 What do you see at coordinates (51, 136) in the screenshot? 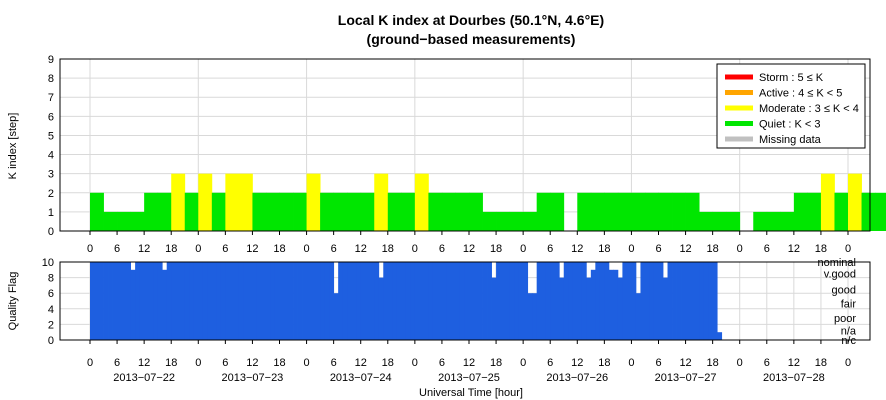
I see `k-ytick-label: 5` at bounding box center [51, 136].